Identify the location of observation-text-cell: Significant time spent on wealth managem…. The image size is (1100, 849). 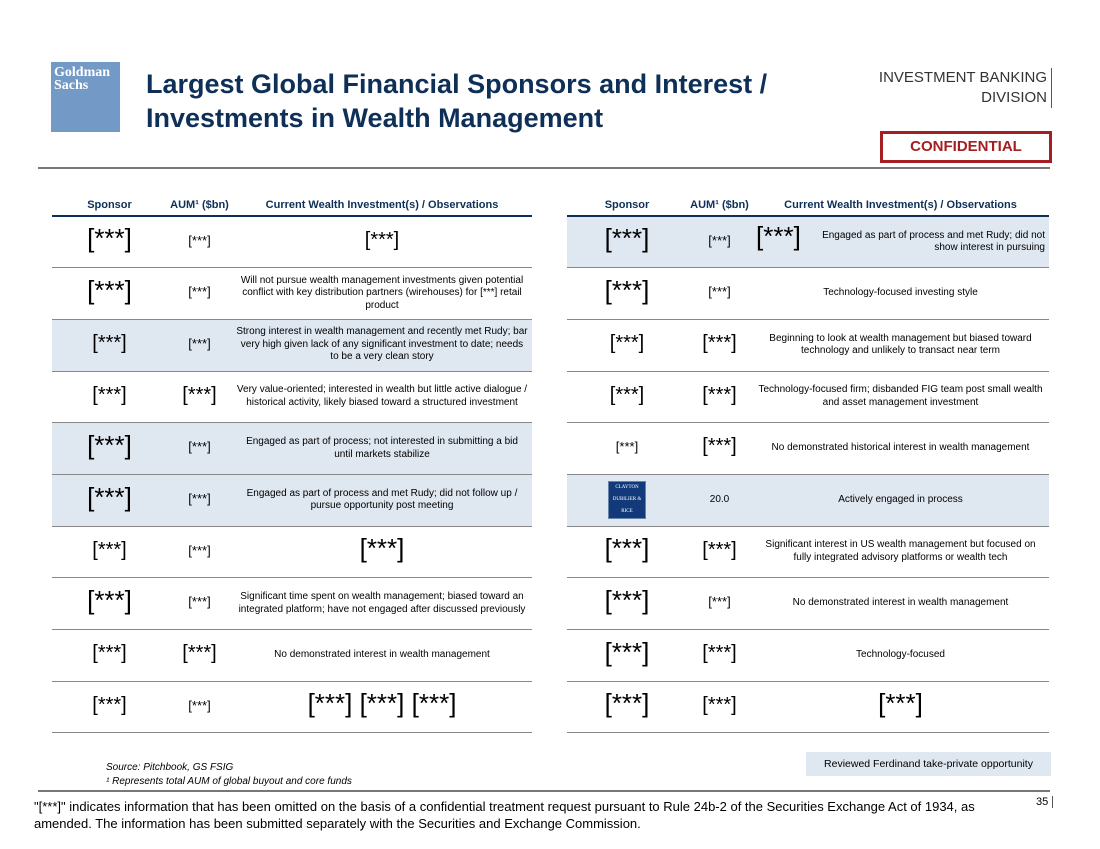
(382, 603).